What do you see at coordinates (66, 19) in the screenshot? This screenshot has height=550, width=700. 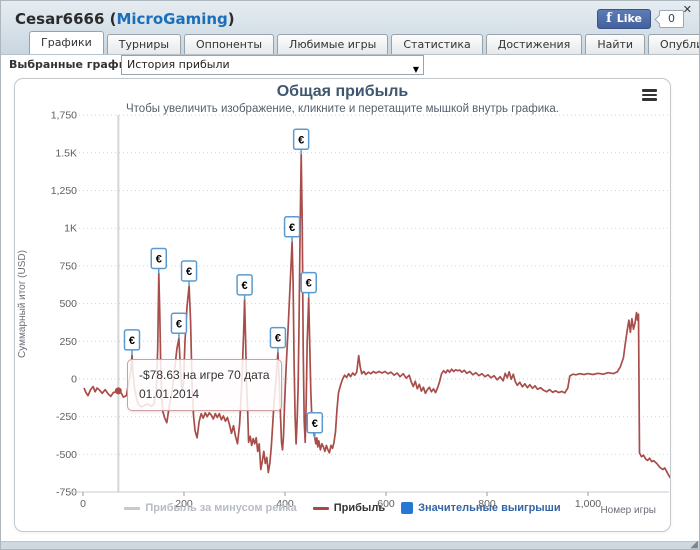 I see `player-name: Cesar6666 (` at bounding box center [66, 19].